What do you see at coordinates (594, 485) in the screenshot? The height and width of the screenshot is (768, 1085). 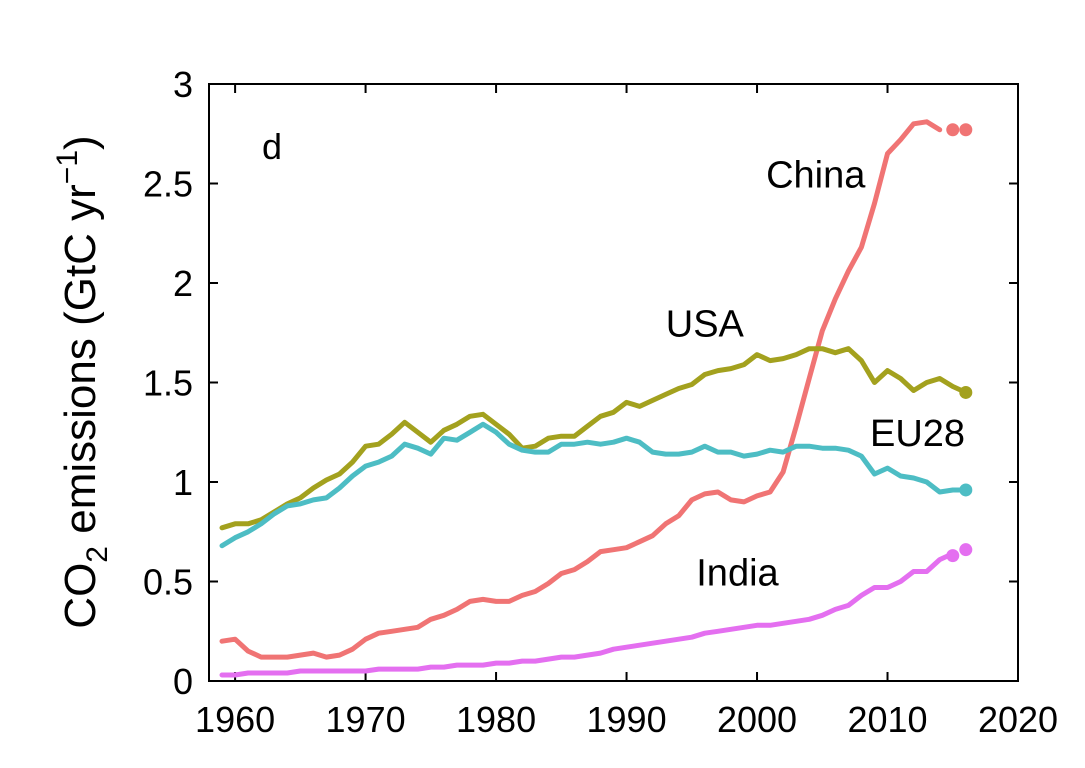 I see `series-line-eu28` at bounding box center [594, 485].